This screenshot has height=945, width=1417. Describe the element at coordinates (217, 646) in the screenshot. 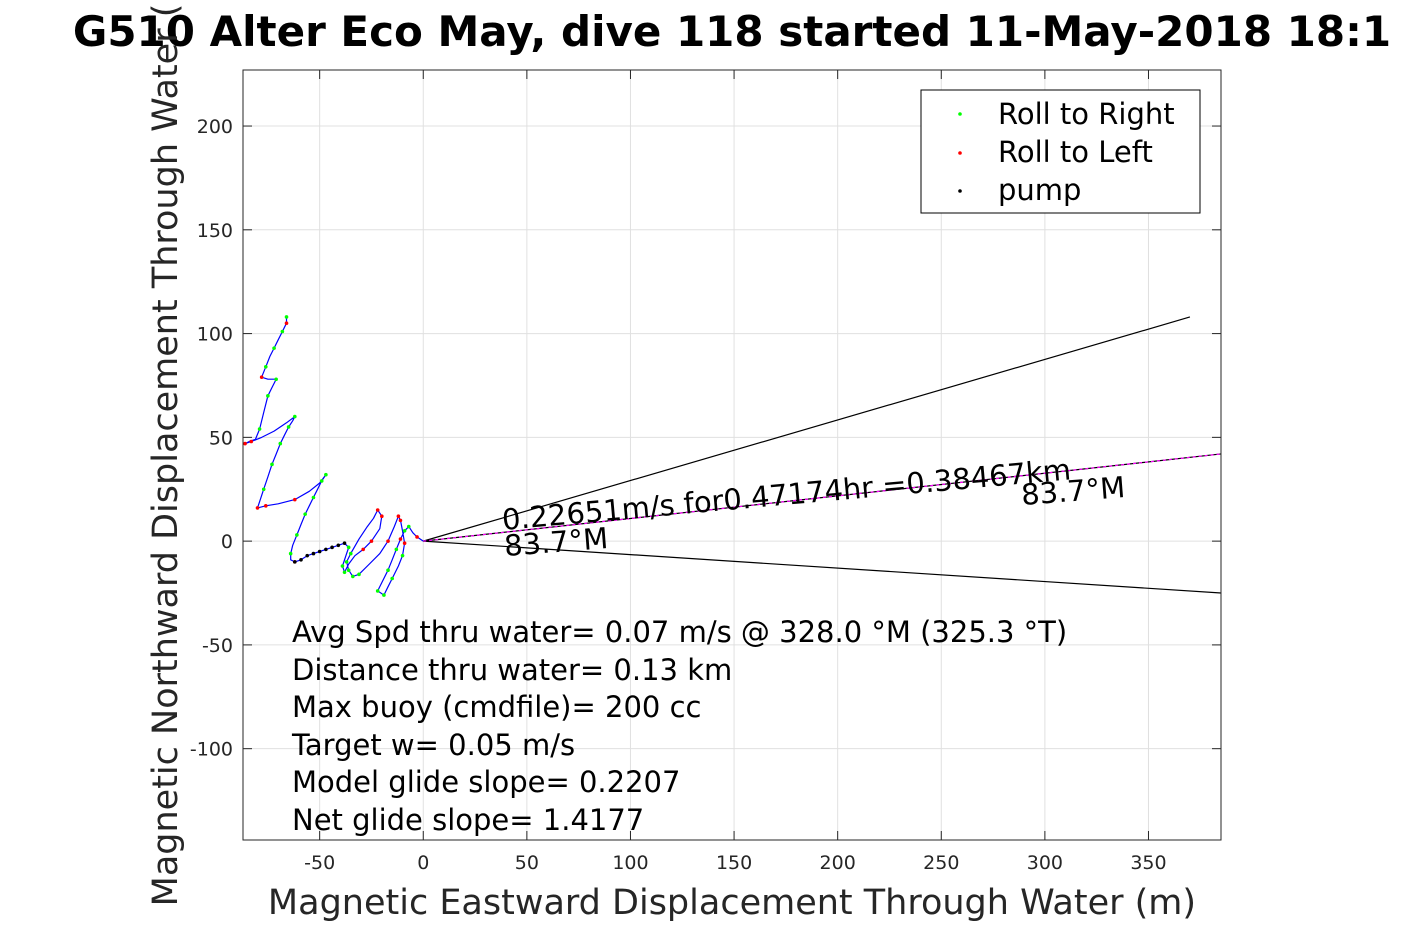

I see `y-tick-label: -50` at that location.